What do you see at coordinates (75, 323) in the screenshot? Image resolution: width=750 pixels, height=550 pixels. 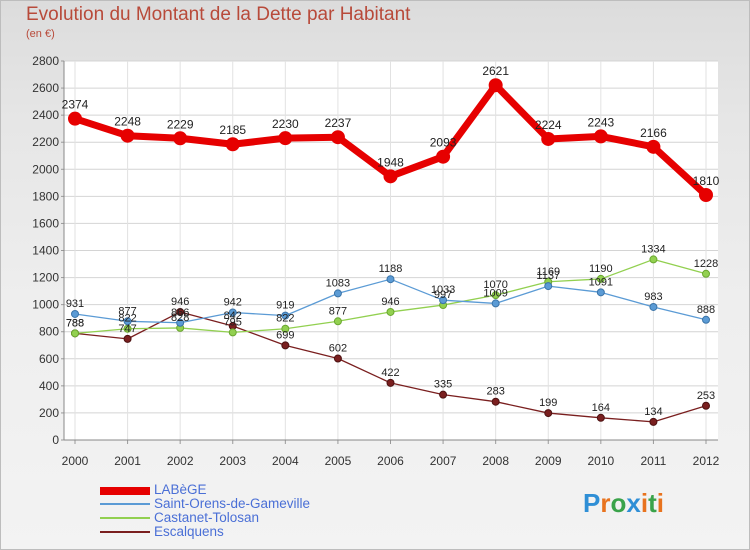 I see `data-label: 788` at bounding box center [75, 323].